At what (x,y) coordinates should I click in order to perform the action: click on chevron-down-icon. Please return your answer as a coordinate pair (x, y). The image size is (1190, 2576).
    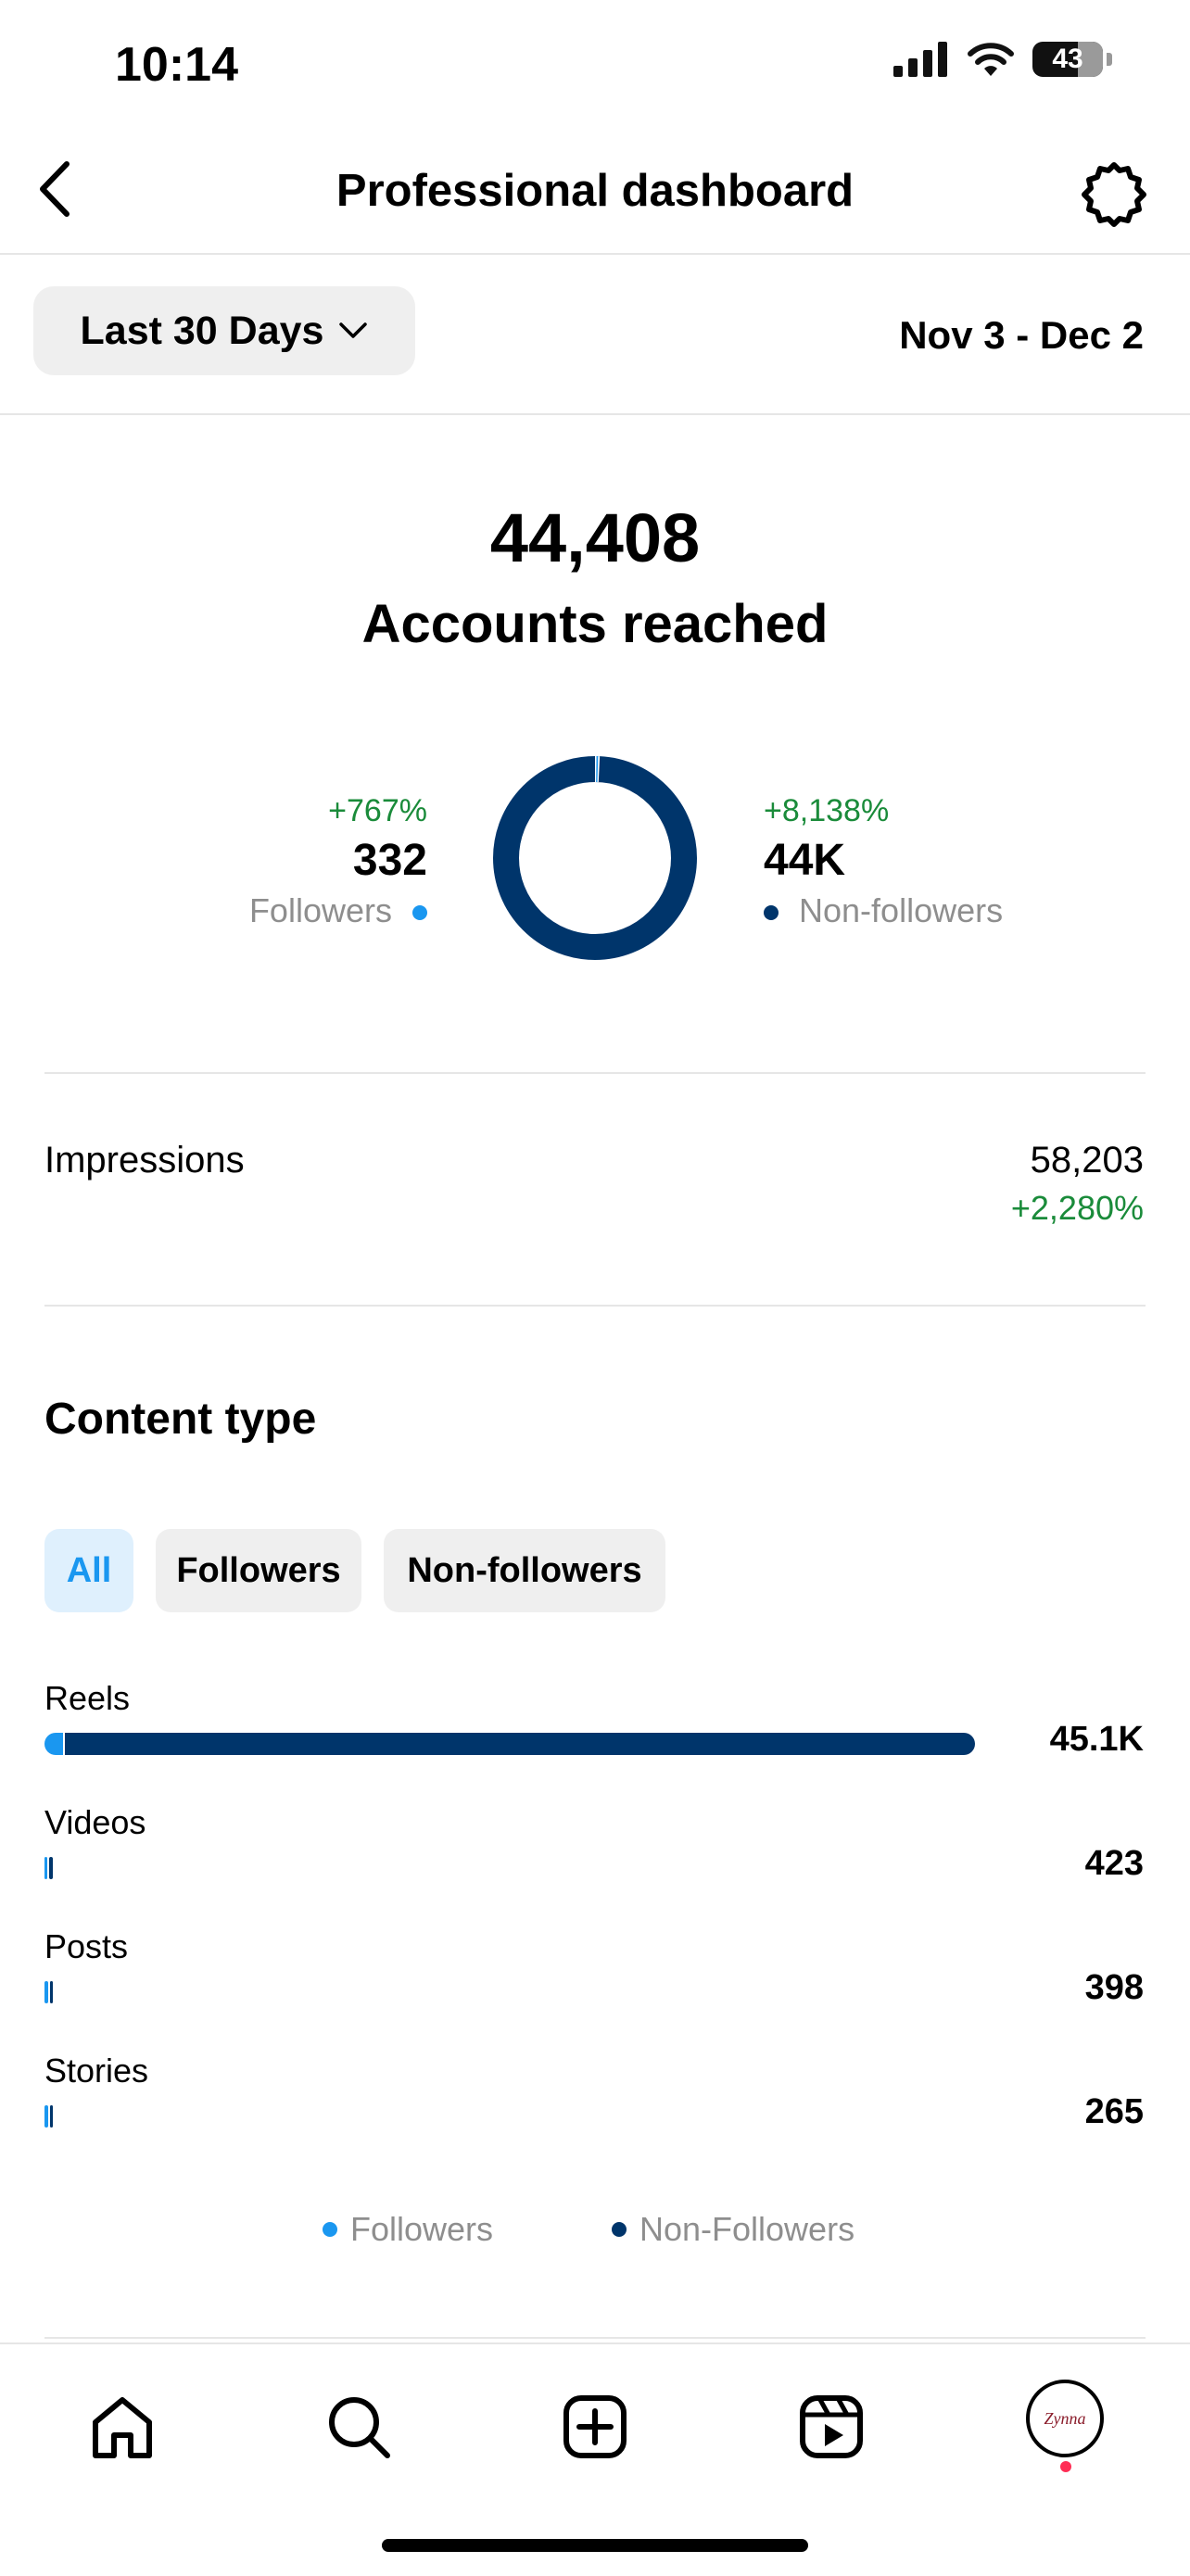
    Looking at the image, I should click on (353, 330).